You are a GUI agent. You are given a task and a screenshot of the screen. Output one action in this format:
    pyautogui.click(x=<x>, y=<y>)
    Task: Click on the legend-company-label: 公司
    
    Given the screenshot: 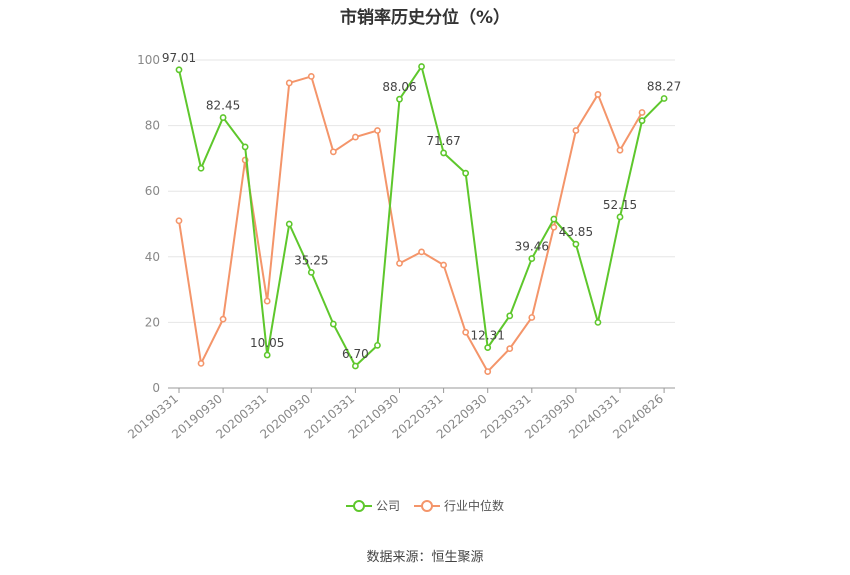 What is the action you would take?
    pyautogui.click(x=387, y=506)
    